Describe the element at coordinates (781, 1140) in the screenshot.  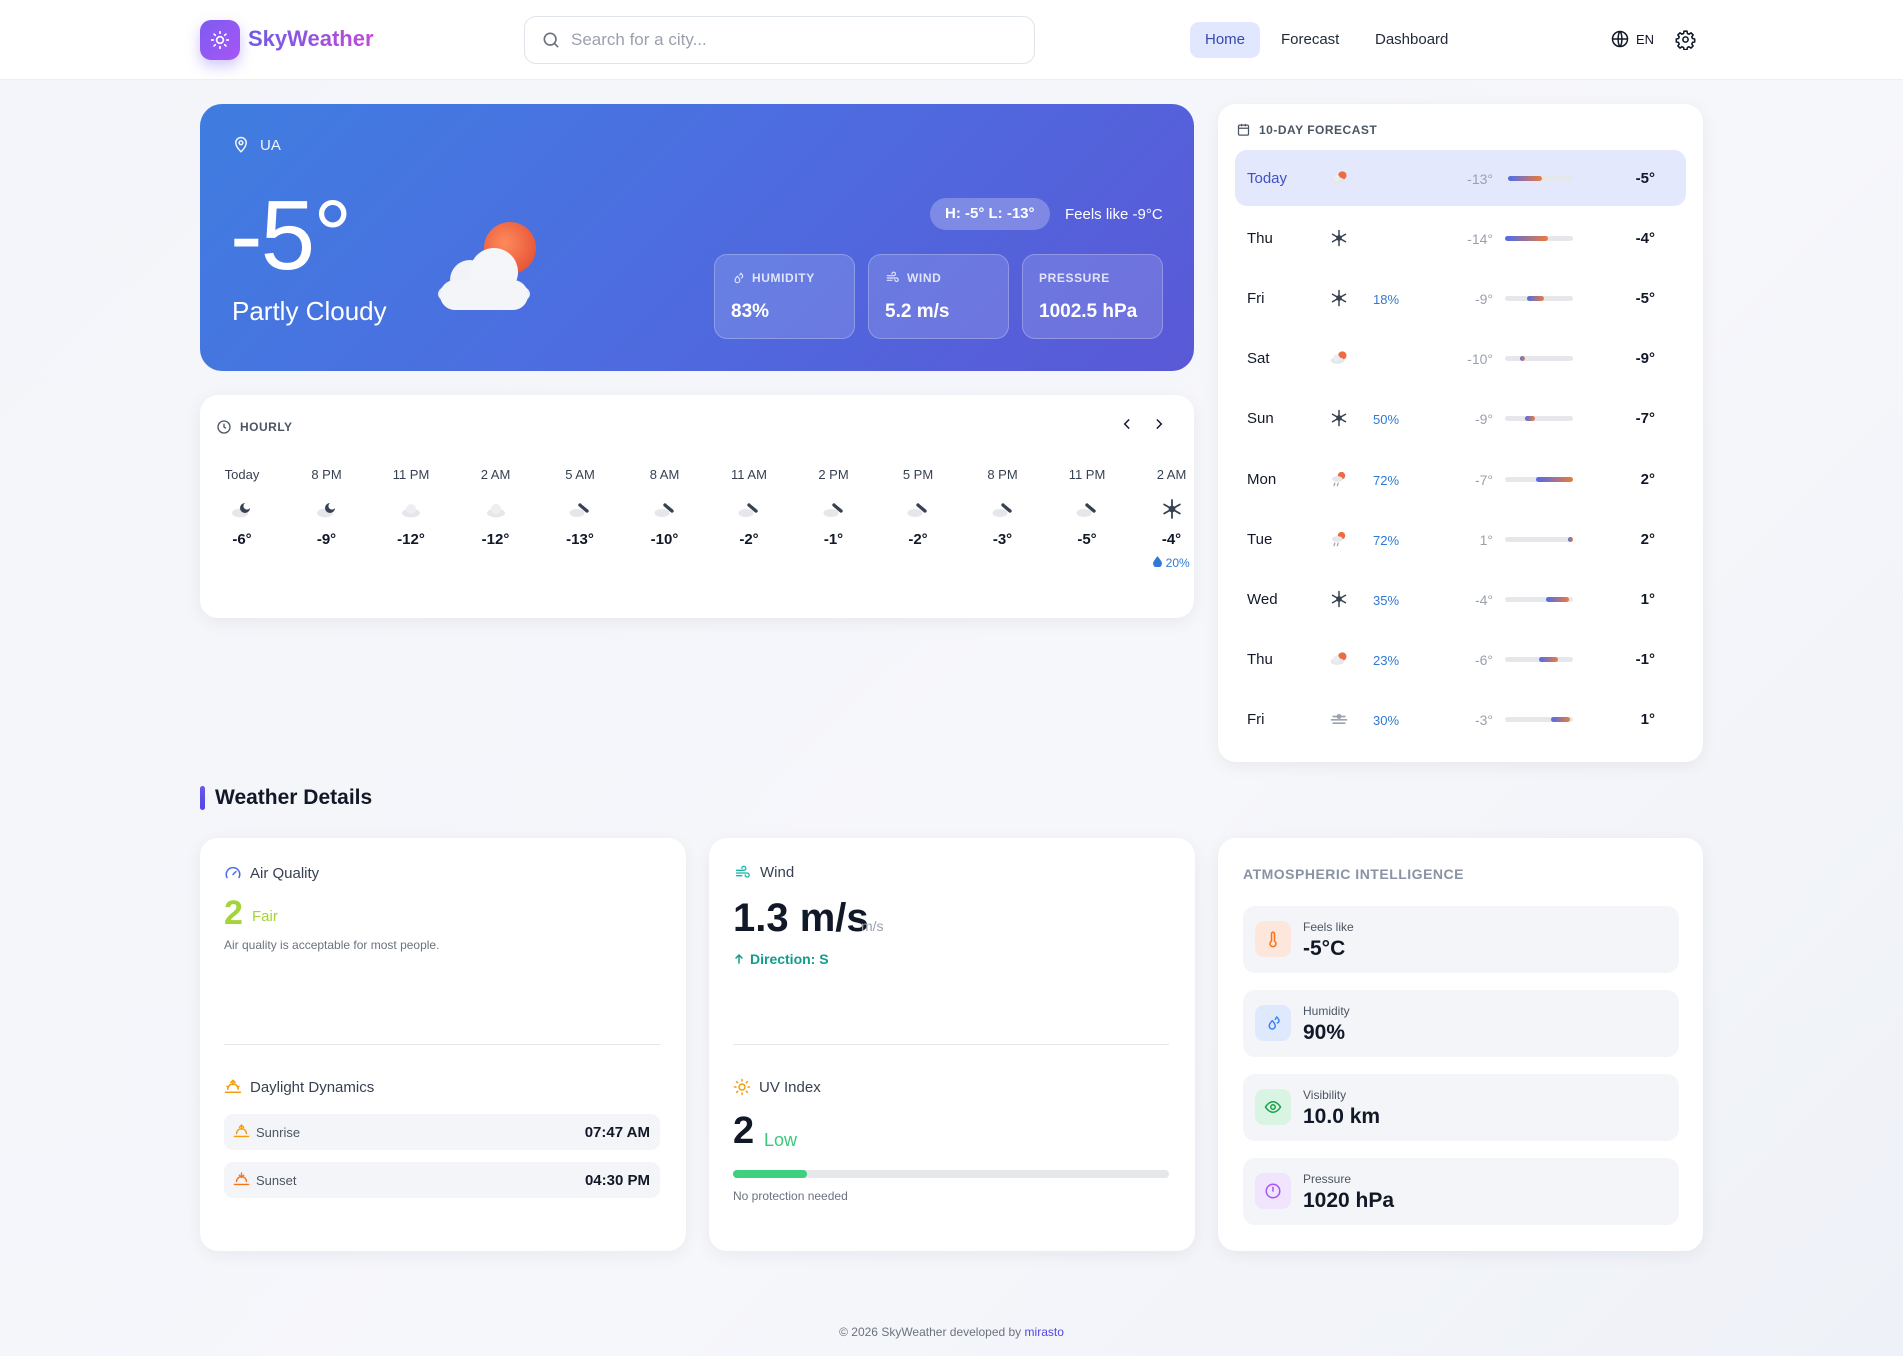
I see `uv-label: Low` at that location.